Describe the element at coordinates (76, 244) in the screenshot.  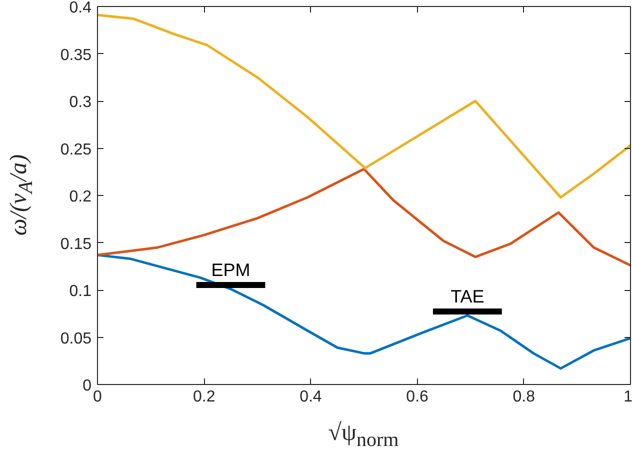
I see `y-tick-label: 0.15` at that location.